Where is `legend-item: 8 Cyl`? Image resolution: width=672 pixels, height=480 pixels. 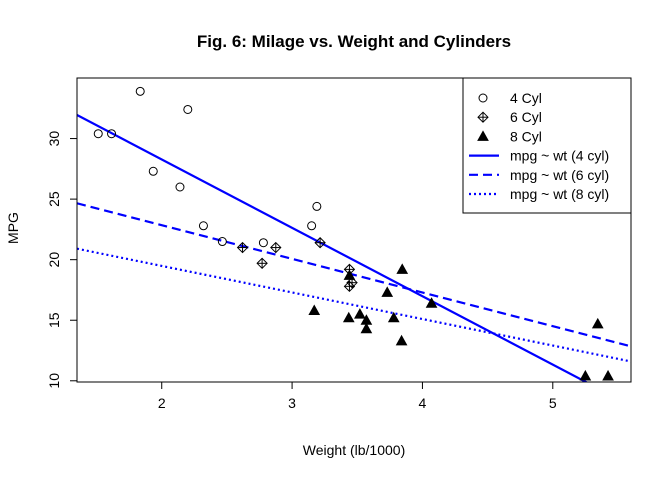 legend-item: 8 Cyl is located at coordinates (509, 136).